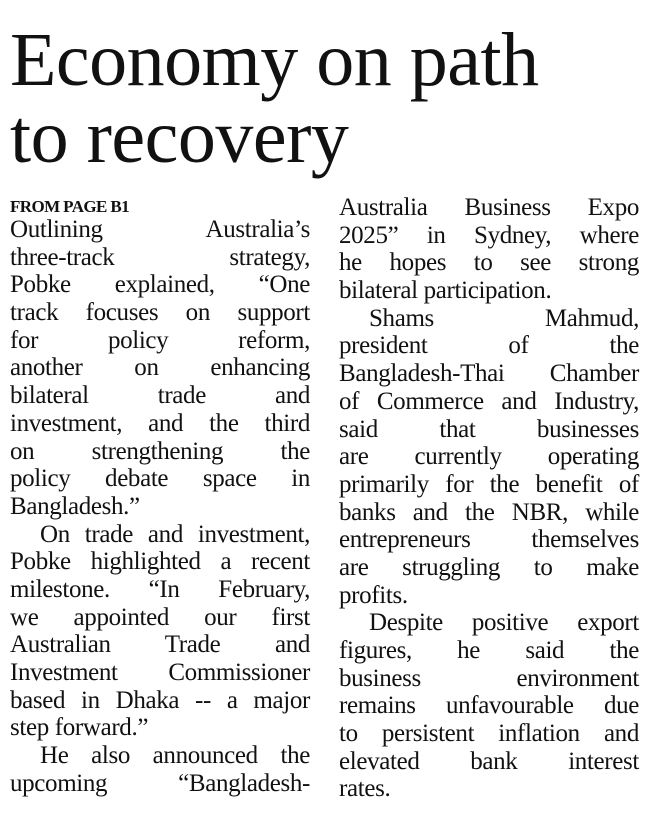 The height and width of the screenshot is (820, 649). Describe the element at coordinates (489, 374) in the screenshot. I see `text-line: Bangladesh-Thai Chamber` at that location.